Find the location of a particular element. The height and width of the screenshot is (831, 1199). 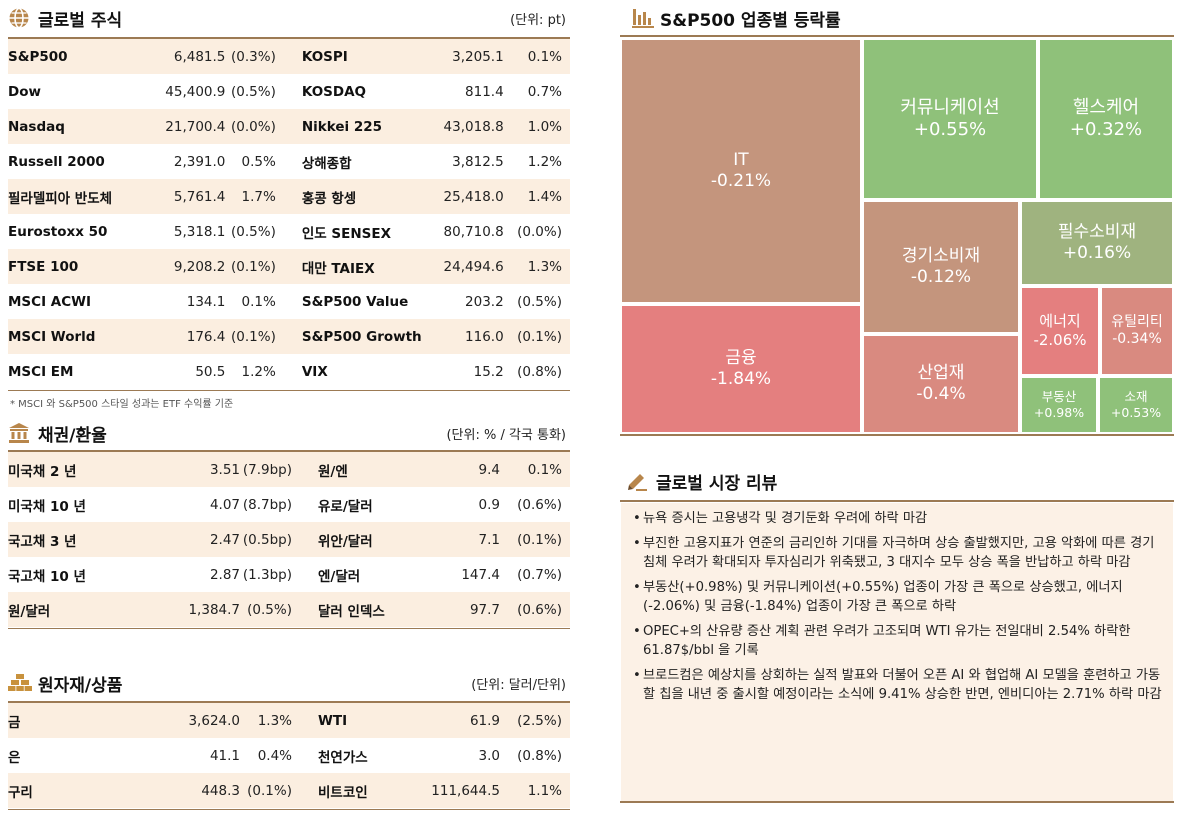

instrument-change: (8.7bp) is located at coordinates (270, 504).